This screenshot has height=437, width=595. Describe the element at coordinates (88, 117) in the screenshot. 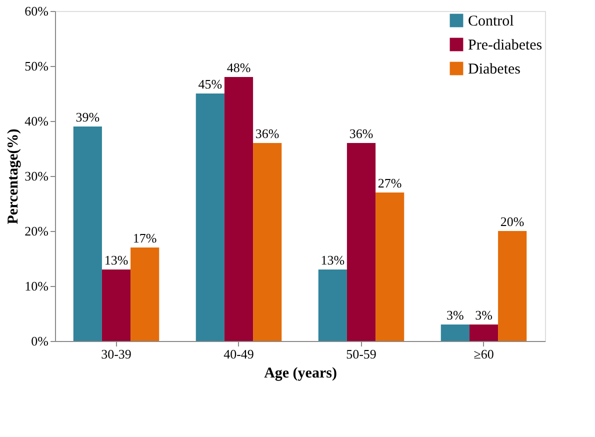

I see `data-label: 39%` at that location.